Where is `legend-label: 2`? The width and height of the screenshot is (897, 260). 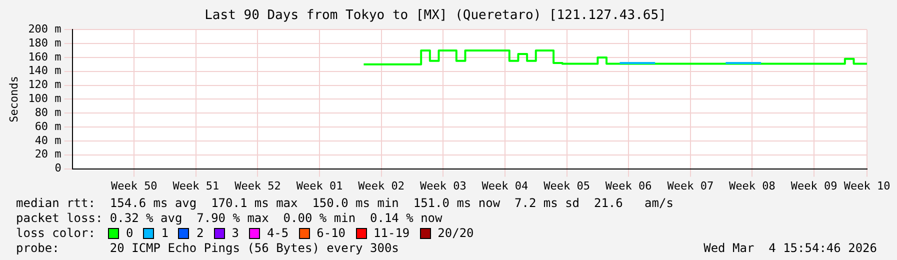
legend-label: 2 is located at coordinates (200, 233).